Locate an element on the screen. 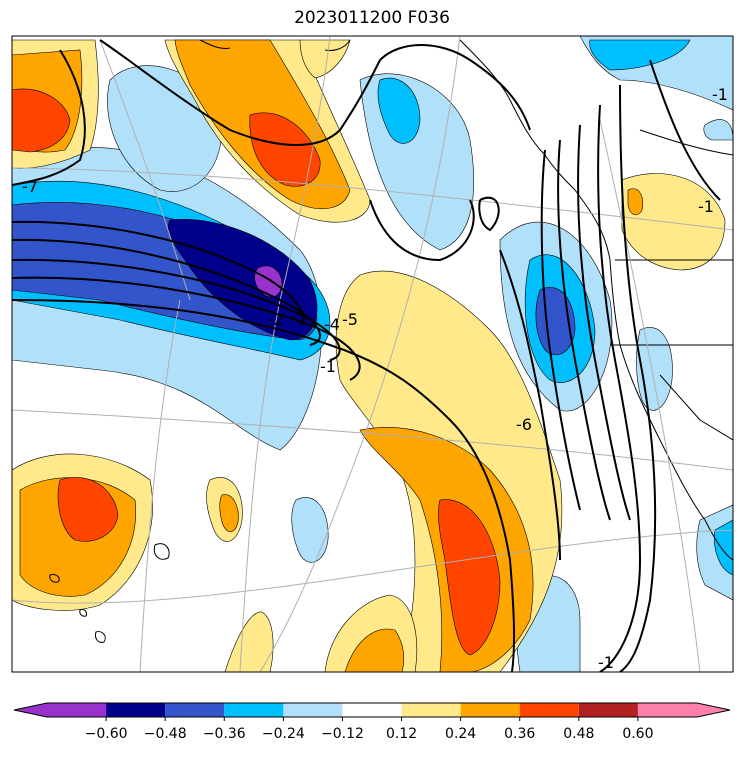 This screenshot has width=744, height=757. colorbar-segments is located at coordinates (372, 710).